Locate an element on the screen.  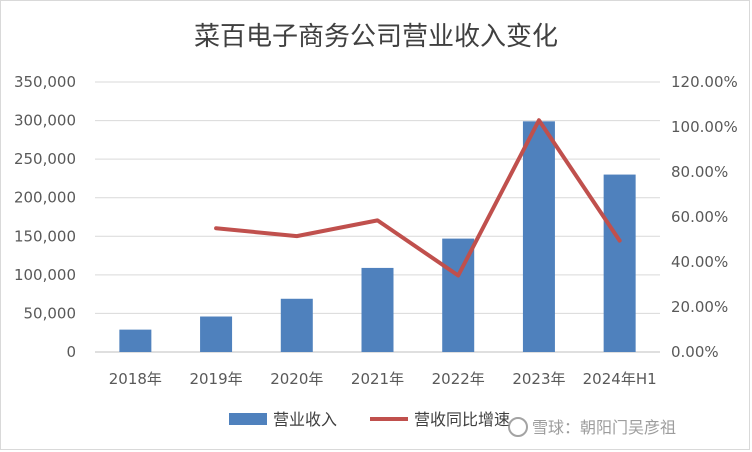
x-tick-label: 2018年 is located at coordinates (135, 379).